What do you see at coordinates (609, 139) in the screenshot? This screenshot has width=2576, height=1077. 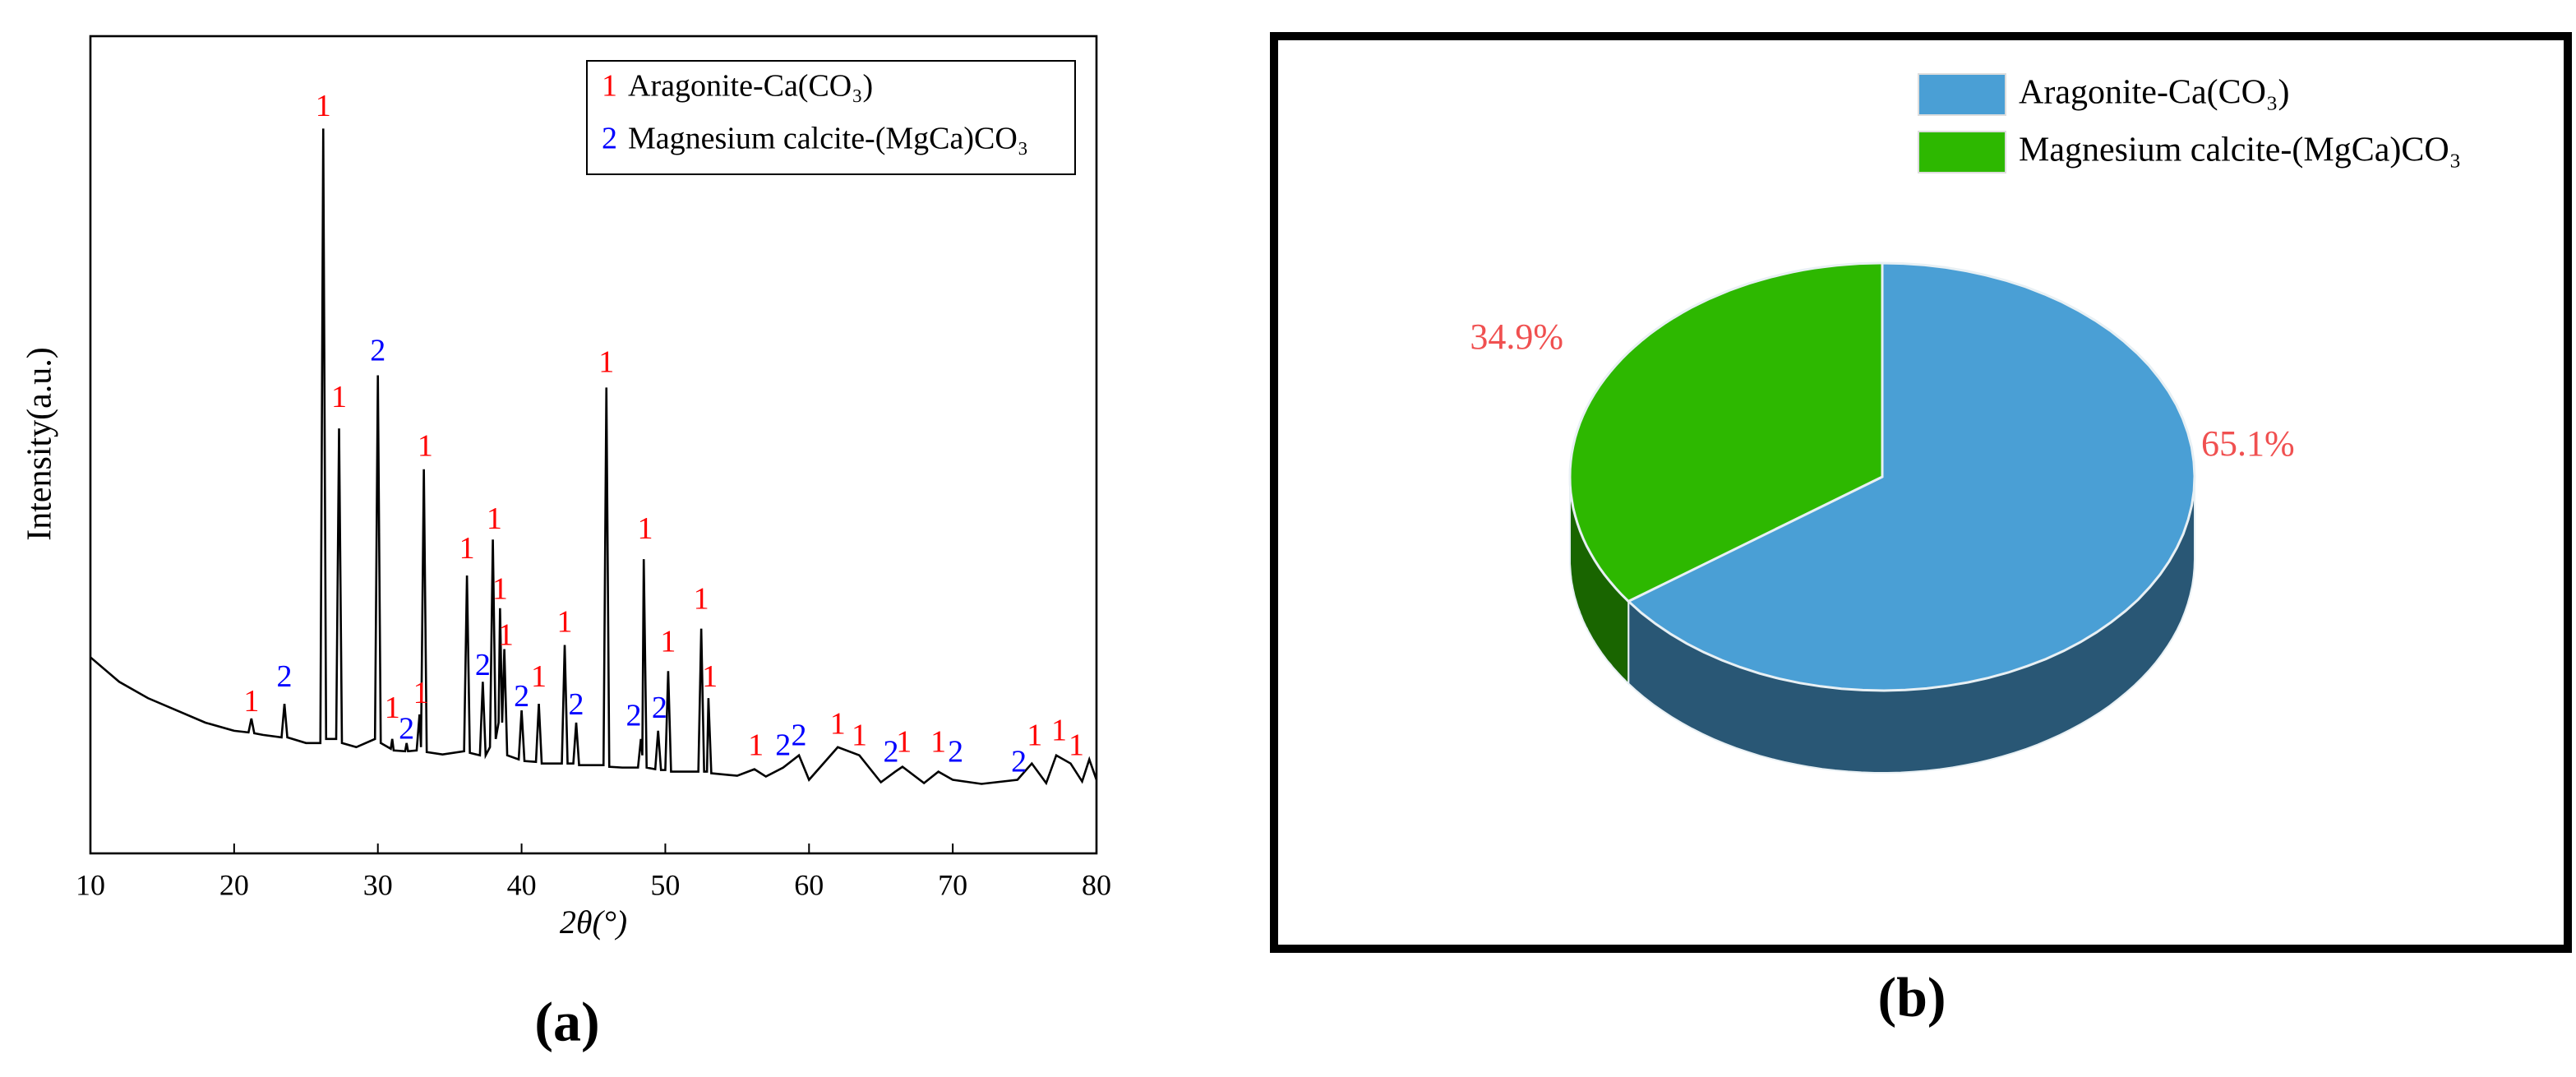 I see `legend-marker: 2` at bounding box center [609, 139].